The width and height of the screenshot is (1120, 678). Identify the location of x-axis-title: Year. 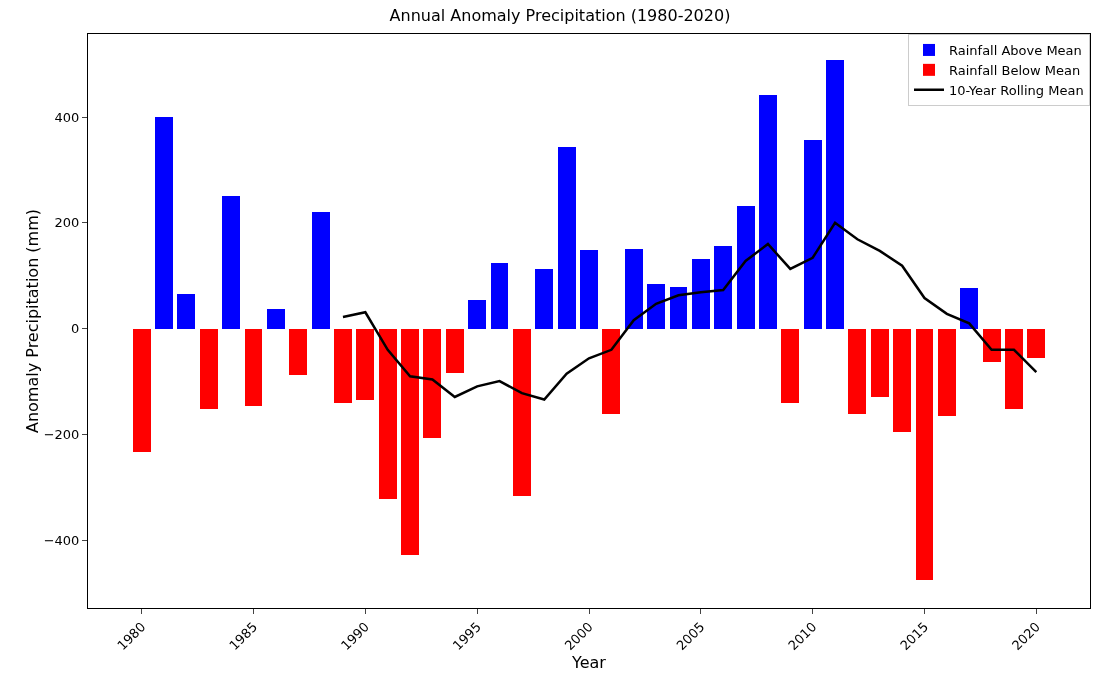
(589, 663).